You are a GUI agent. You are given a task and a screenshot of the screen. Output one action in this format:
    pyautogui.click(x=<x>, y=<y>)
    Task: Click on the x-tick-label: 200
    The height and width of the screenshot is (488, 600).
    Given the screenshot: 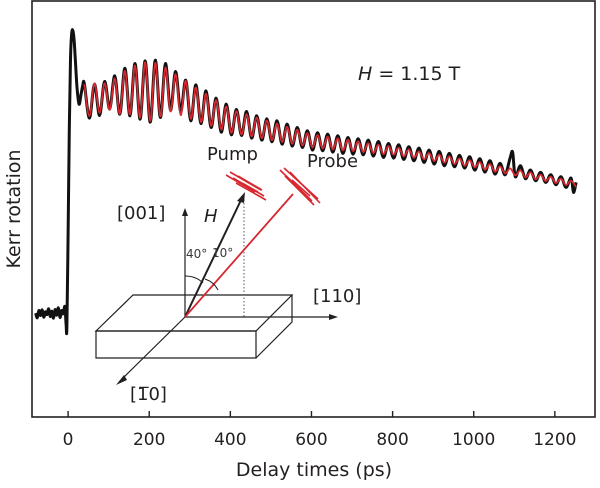 What is the action you would take?
    pyautogui.click(x=149, y=440)
    